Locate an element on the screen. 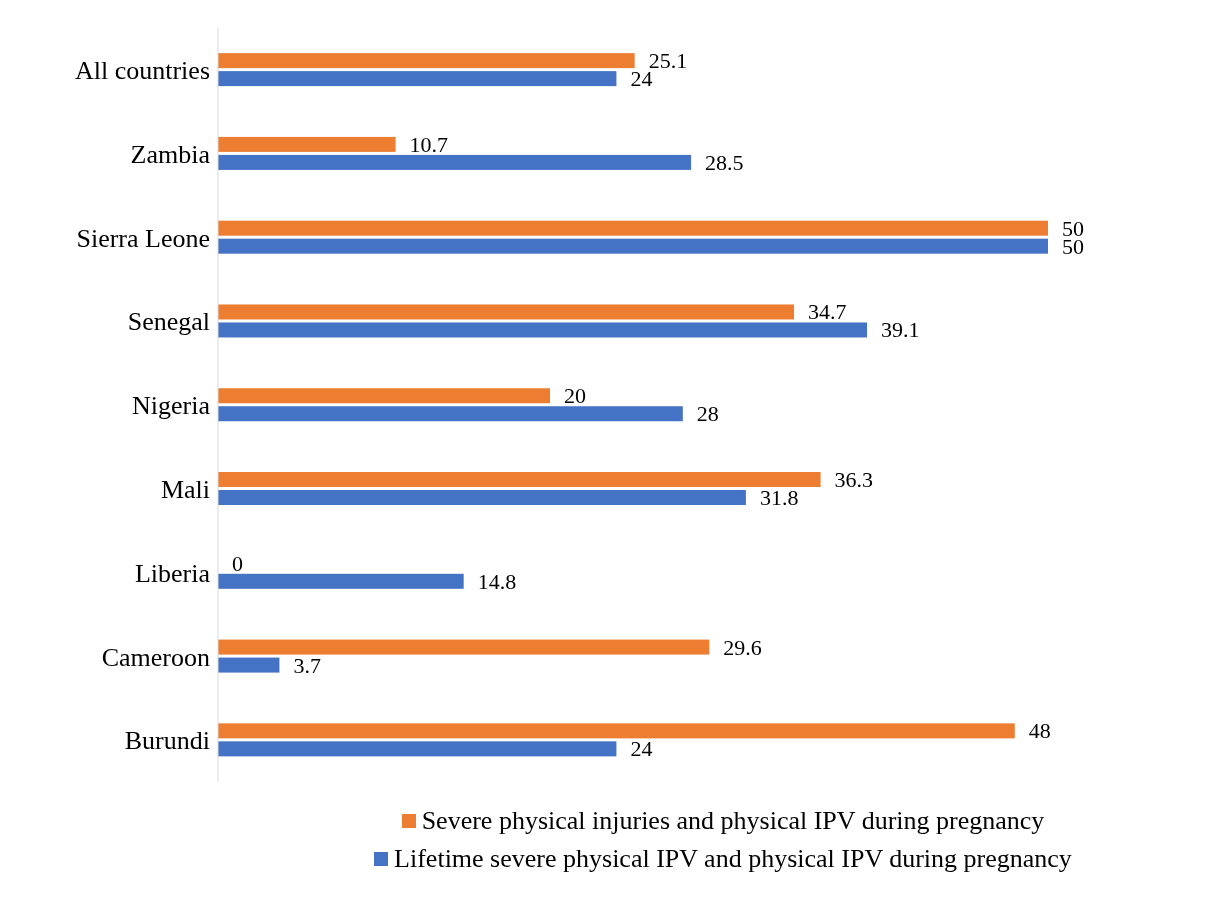 The width and height of the screenshot is (1208, 900). y-tick-label: Sierra Leone is located at coordinates (143, 238).